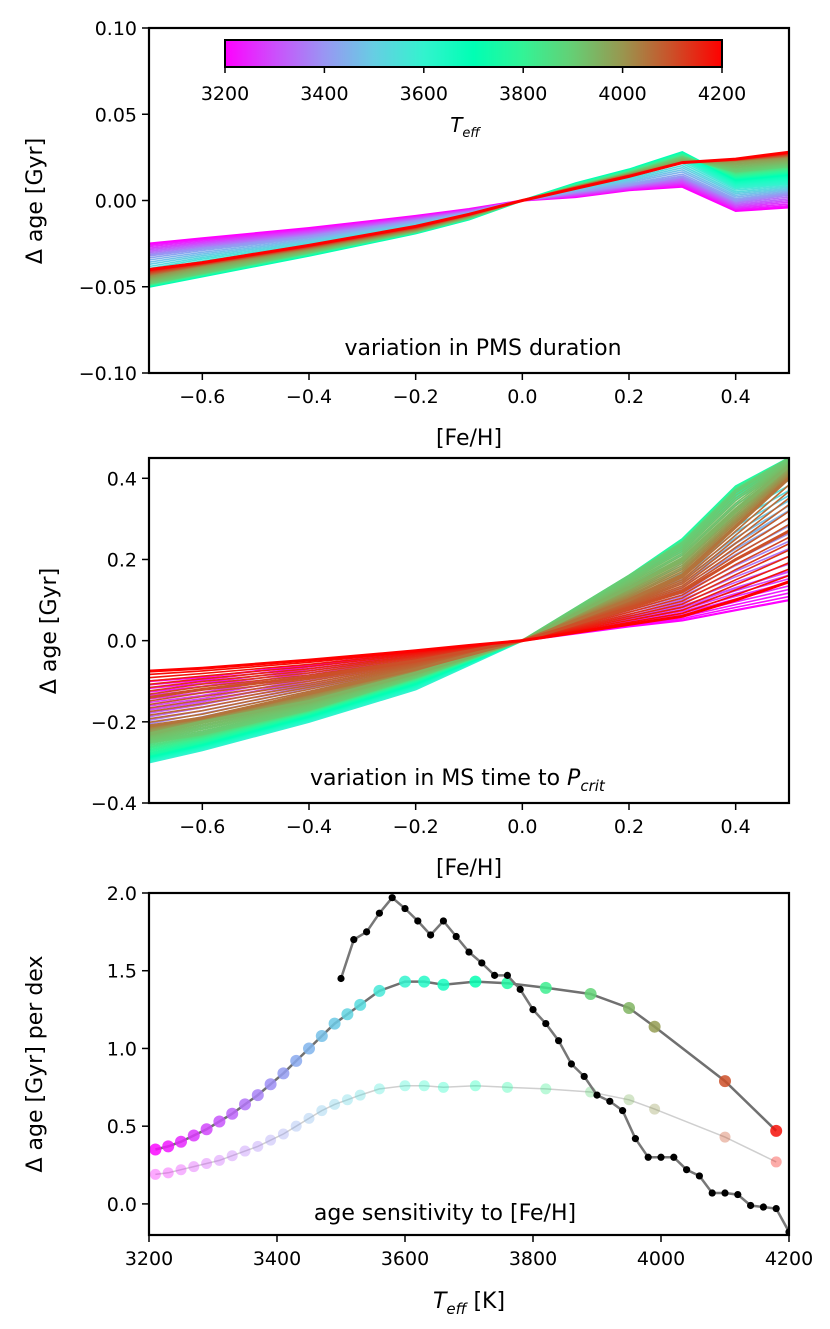 This screenshot has height=1329, width=830. Describe the element at coordinates (309, 827) in the screenshot. I see `x-tick-label: −0.4` at that location.